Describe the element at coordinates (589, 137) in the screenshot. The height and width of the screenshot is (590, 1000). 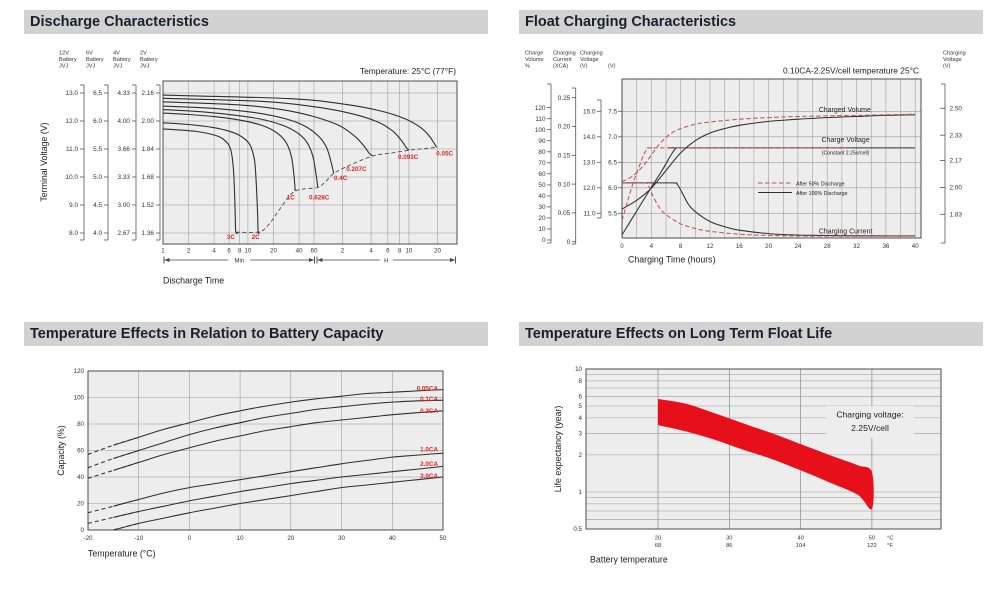
I see `y-tick-label: 14.0` at that location.